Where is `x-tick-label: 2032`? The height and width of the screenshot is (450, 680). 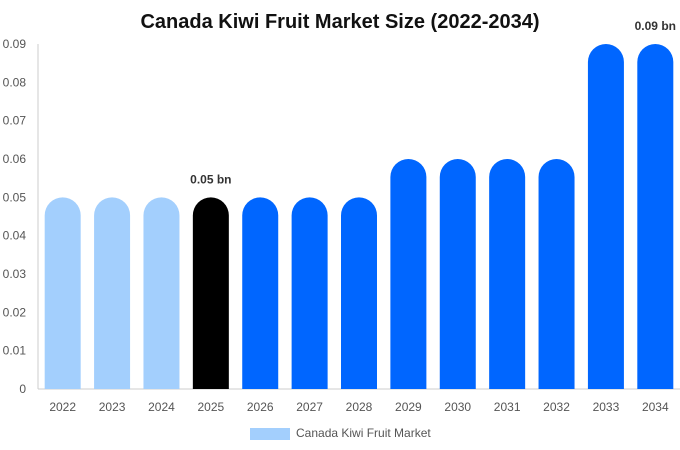
x-tick-label: 2032 is located at coordinates (556, 407).